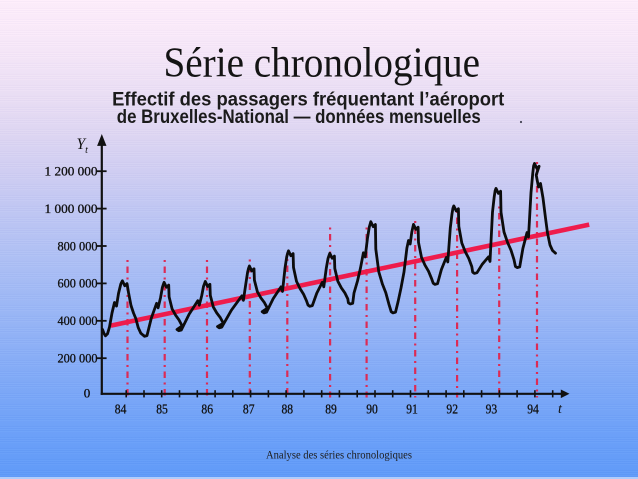  Describe the element at coordinates (71, 171) in the screenshot. I see `svg-text: 1 200 000` at that location.